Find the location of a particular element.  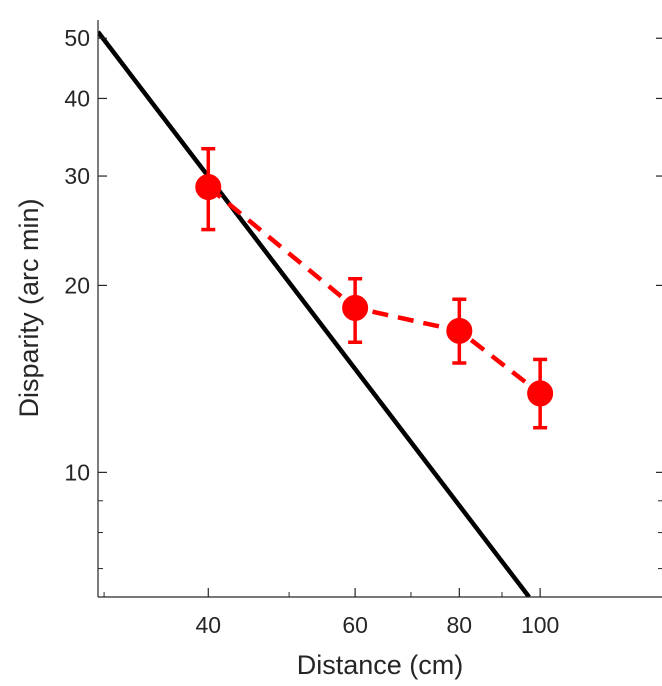

y-tick-label: 30 is located at coordinates (77, 176).